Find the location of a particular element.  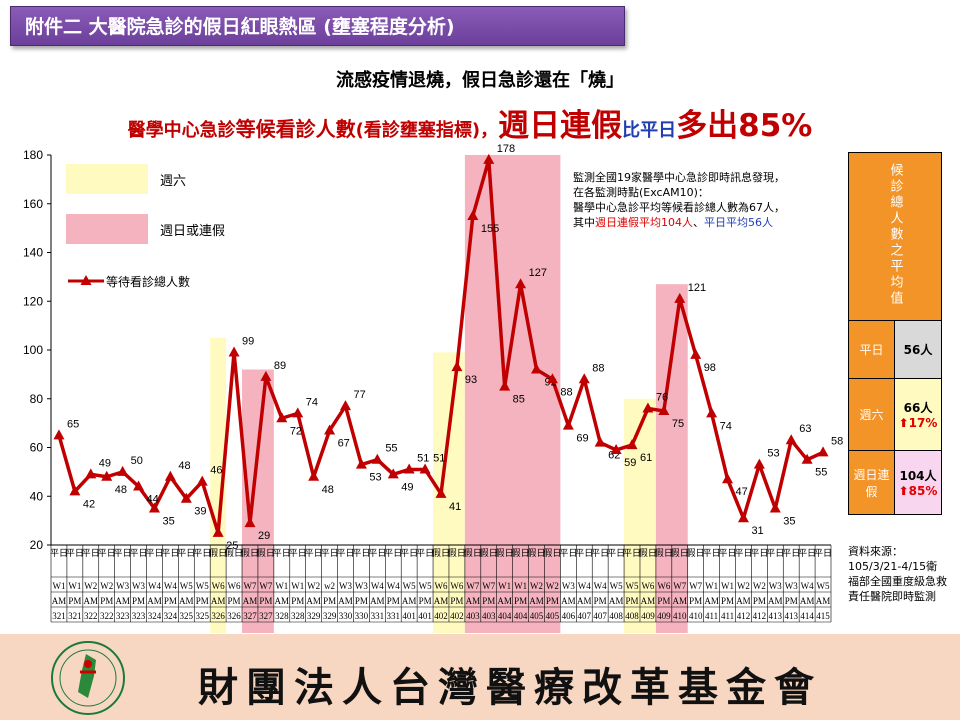

data-label: 48 is located at coordinates (121, 490).